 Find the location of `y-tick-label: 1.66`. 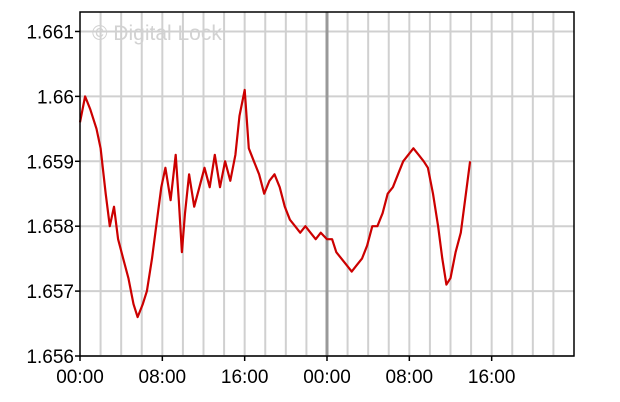

y-tick-label: 1.66 is located at coordinates (55, 97).